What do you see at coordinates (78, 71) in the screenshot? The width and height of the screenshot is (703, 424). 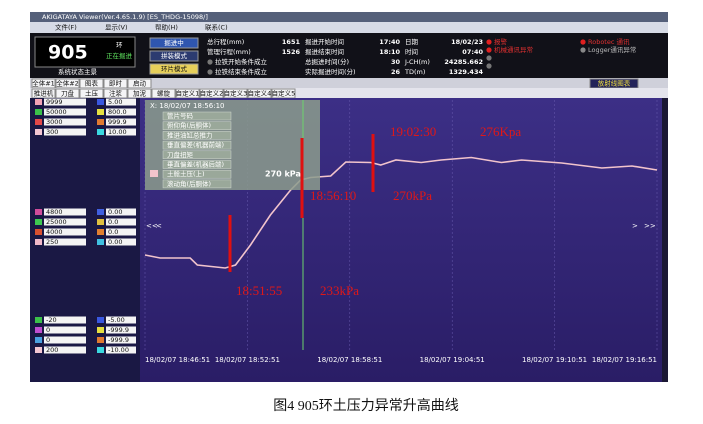 I see `system-state: 系统状态主景` at bounding box center [78, 71].